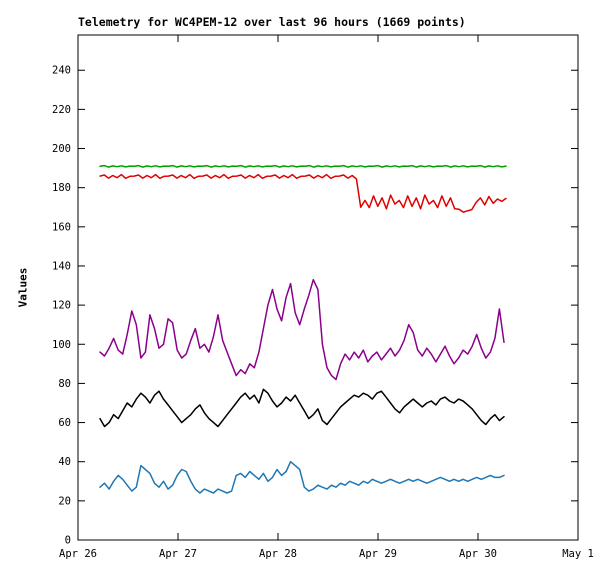 The height and width of the screenshot is (579, 615). What do you see at coordinates (61, 110) in the screenshot?
I see `y-tick-label: 220` at bounding box center [61, 110].